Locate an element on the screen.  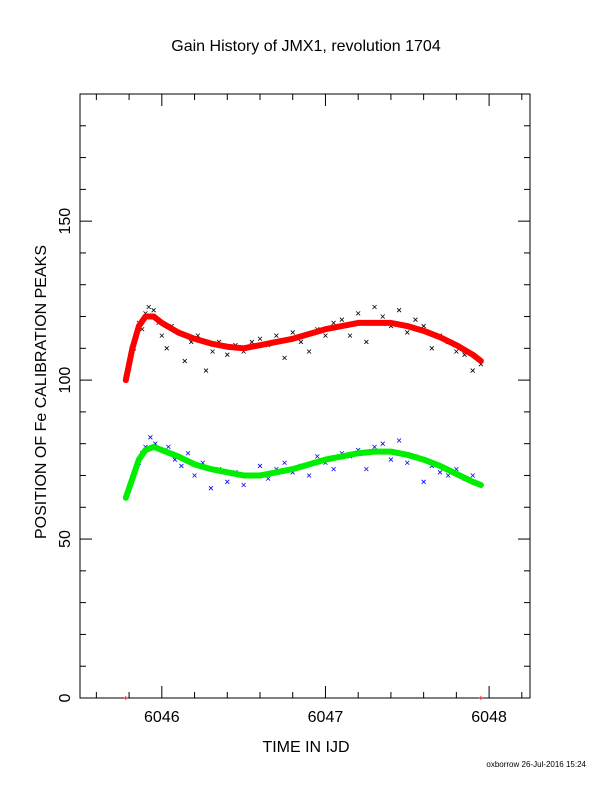
x-tick-label: 6047 is located at coordinates (326, 717).